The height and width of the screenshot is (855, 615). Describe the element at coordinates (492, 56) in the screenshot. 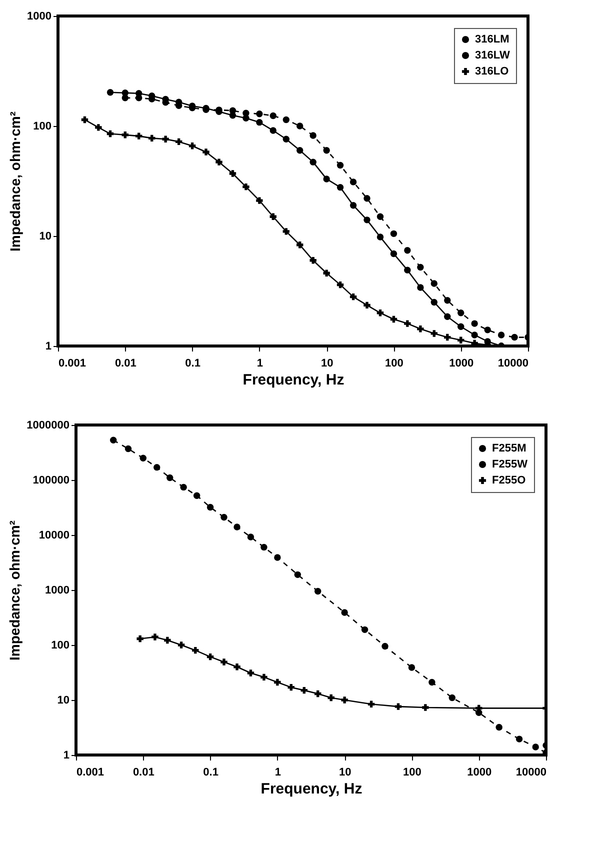

I see `legend-label: 316LW` at that location.